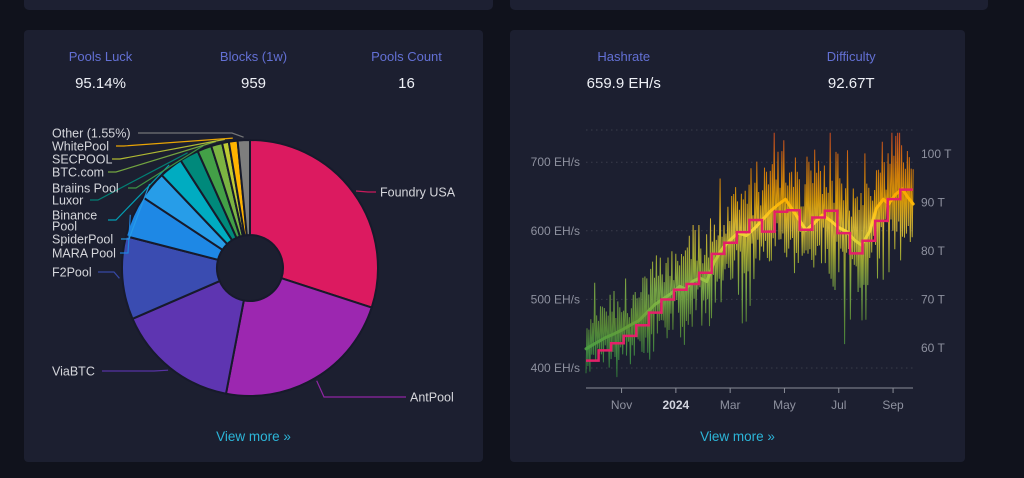  Describe the element at coordinates (838, 405) in the screenshot. I see `x-axis-label: Jul` at that location.